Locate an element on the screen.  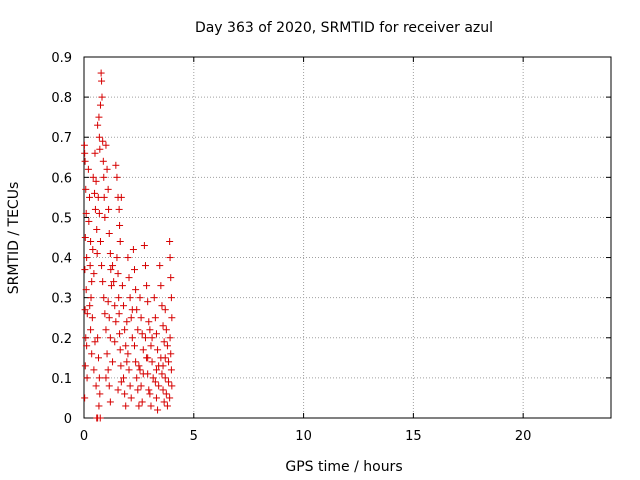
y-axis-label: SRMTID / TECUs is located at coordinates (14, 238).